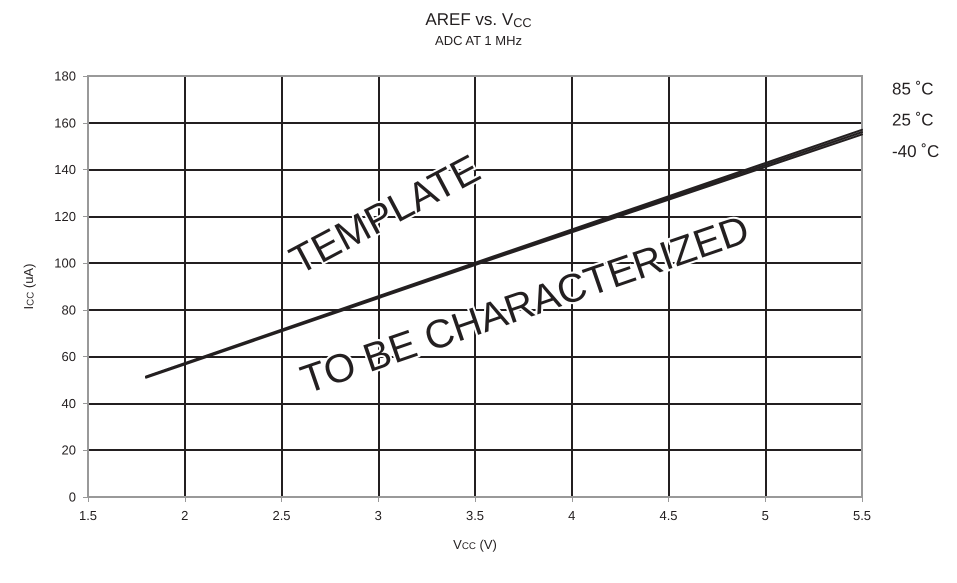  Describe the element at coordinates (281, 515) in the screenshot. I see `x-tick-label: 2.5` at that location.